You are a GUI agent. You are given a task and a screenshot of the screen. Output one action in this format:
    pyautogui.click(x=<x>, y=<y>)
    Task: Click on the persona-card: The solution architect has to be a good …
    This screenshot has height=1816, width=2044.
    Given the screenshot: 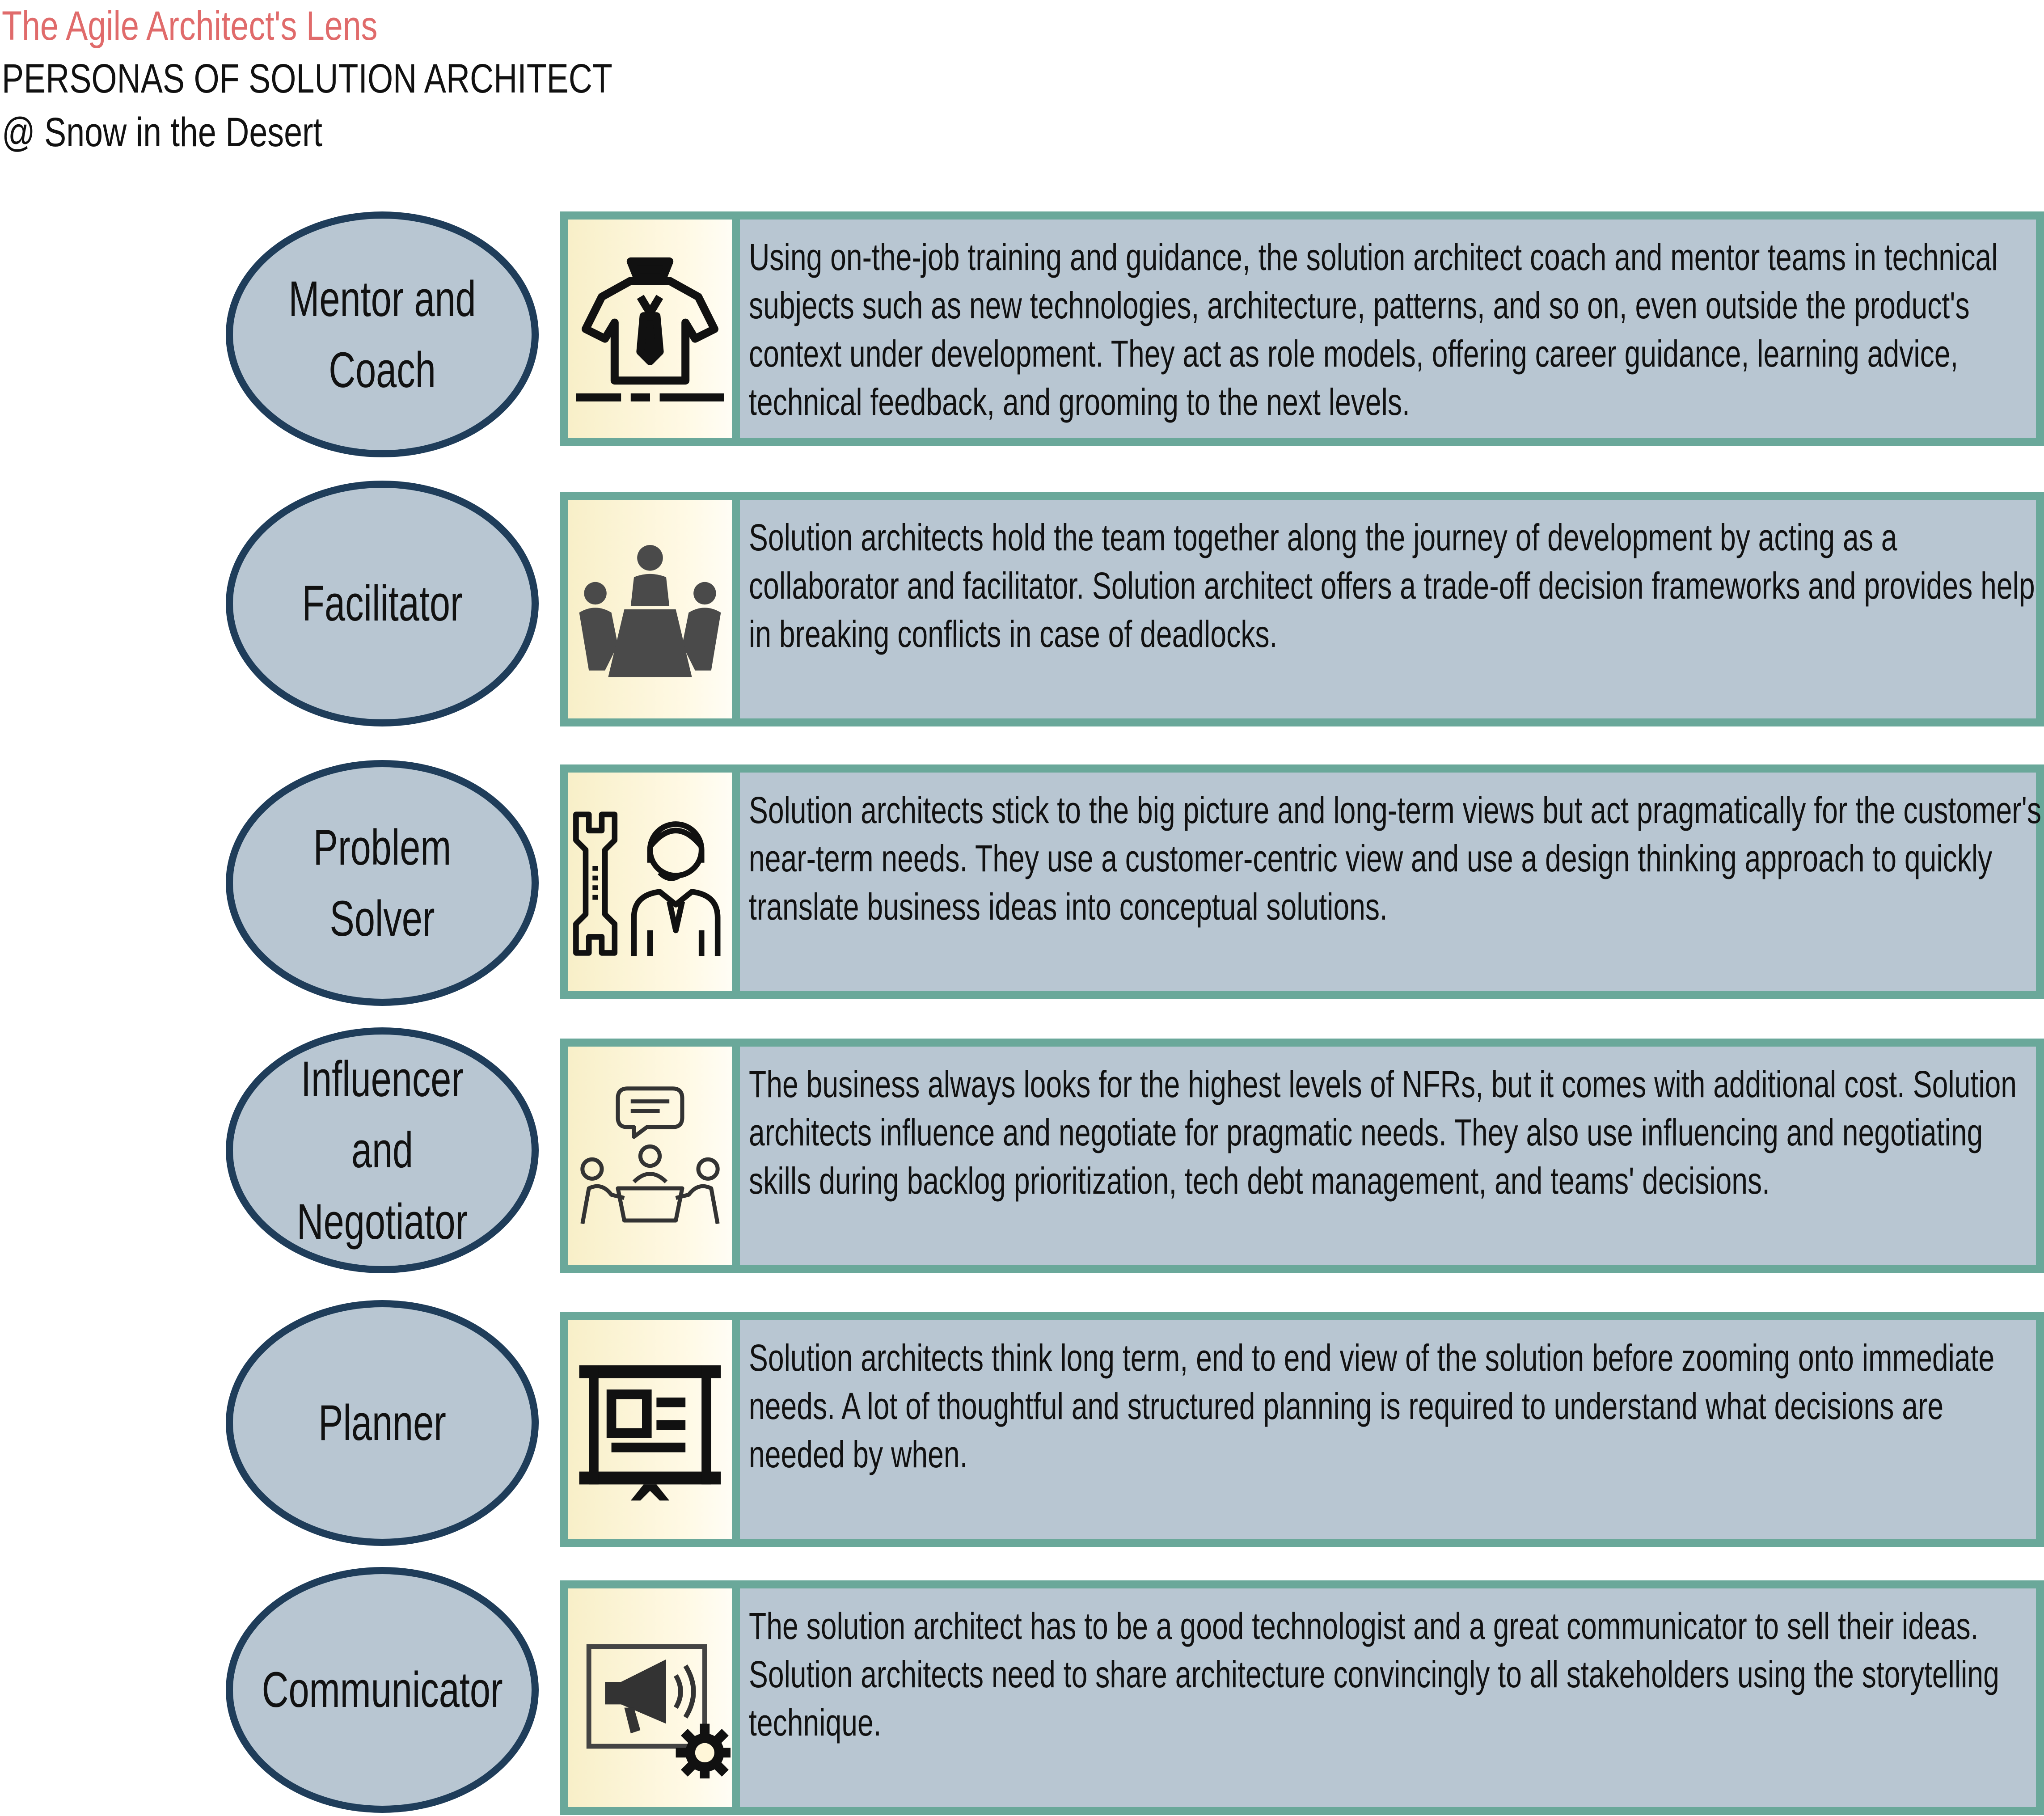 What is the action you would take?
    pyautogui.click(x=1302, y=1697)
    